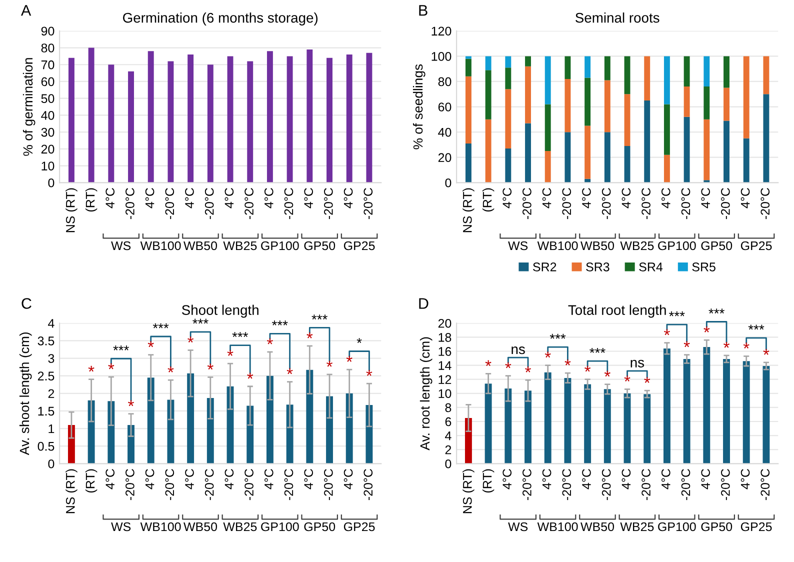  I want to click on text: A, so click(26, 10).